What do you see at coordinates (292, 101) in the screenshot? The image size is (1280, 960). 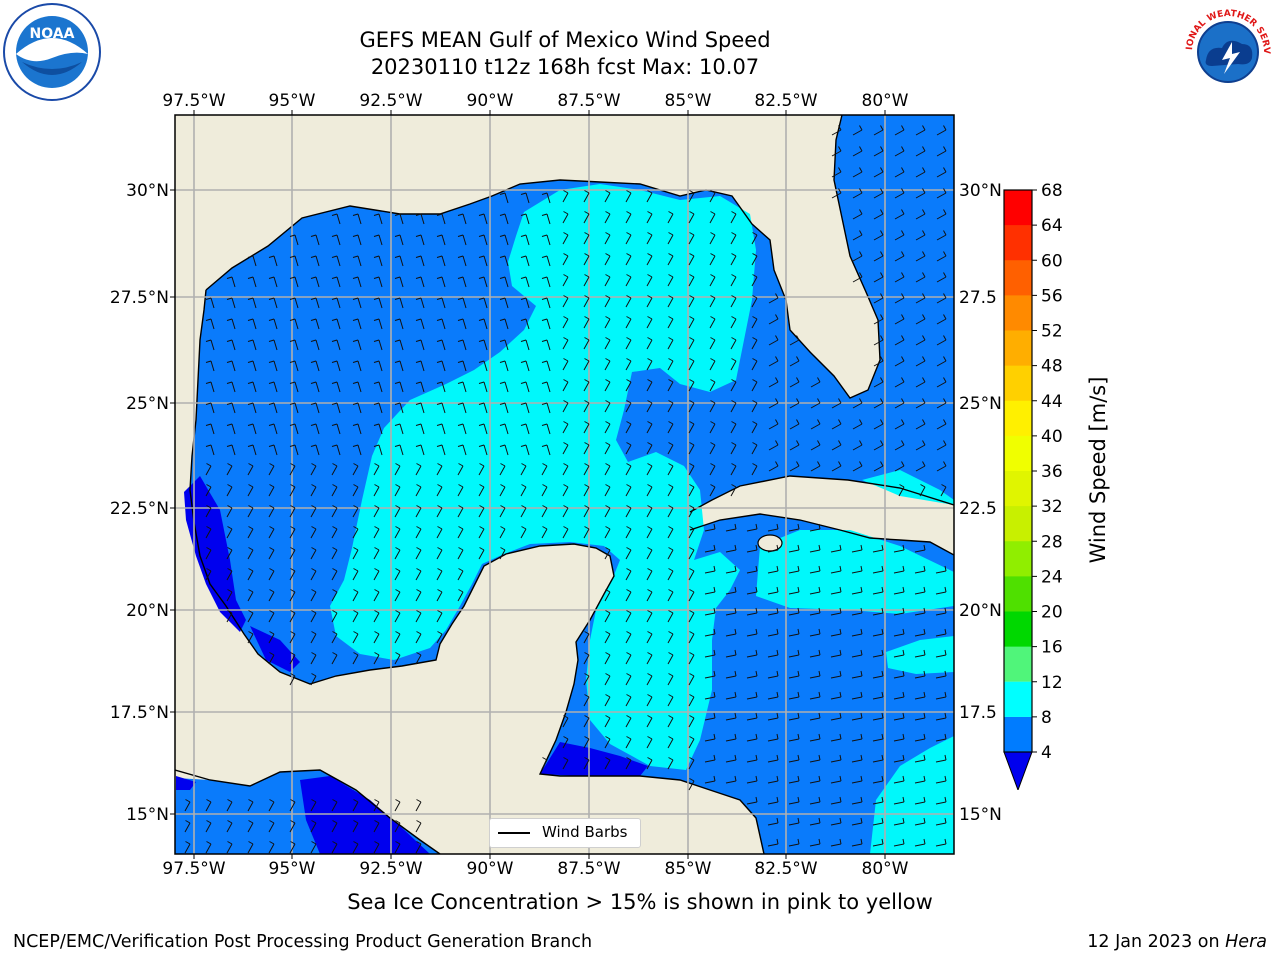 I see `lon-label-top: 95°W` at bounding box center [292, 101].